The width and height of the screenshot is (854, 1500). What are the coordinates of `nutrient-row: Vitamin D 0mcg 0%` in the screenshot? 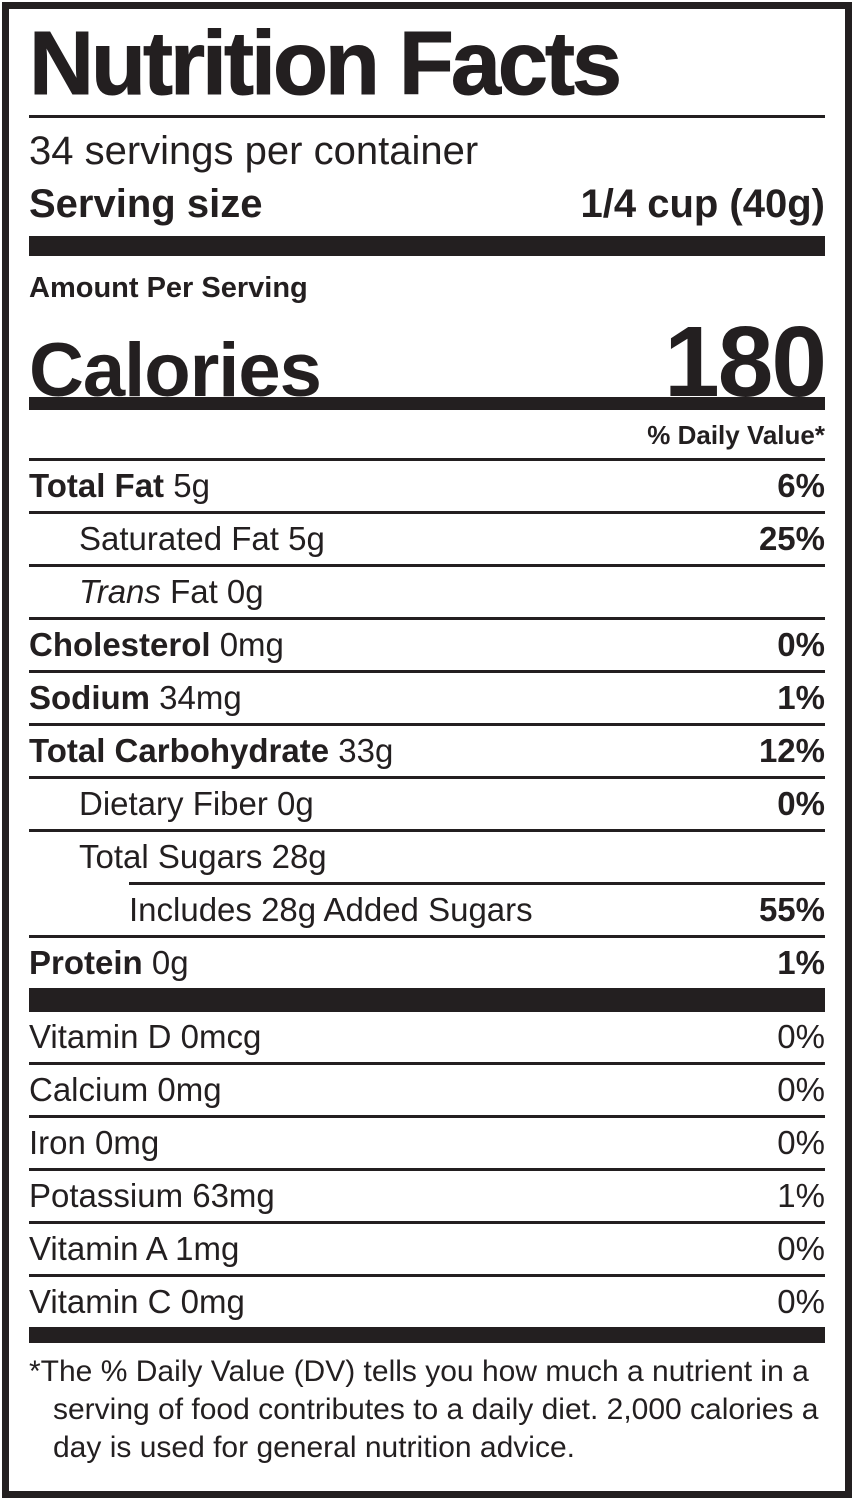 It's located at (427, 1037).